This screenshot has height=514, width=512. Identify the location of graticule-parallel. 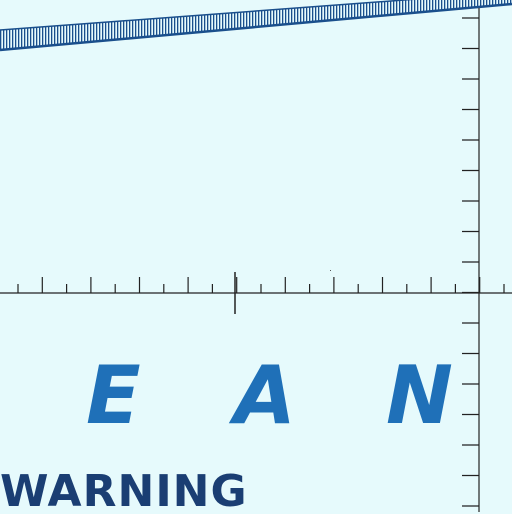
(256, 293).